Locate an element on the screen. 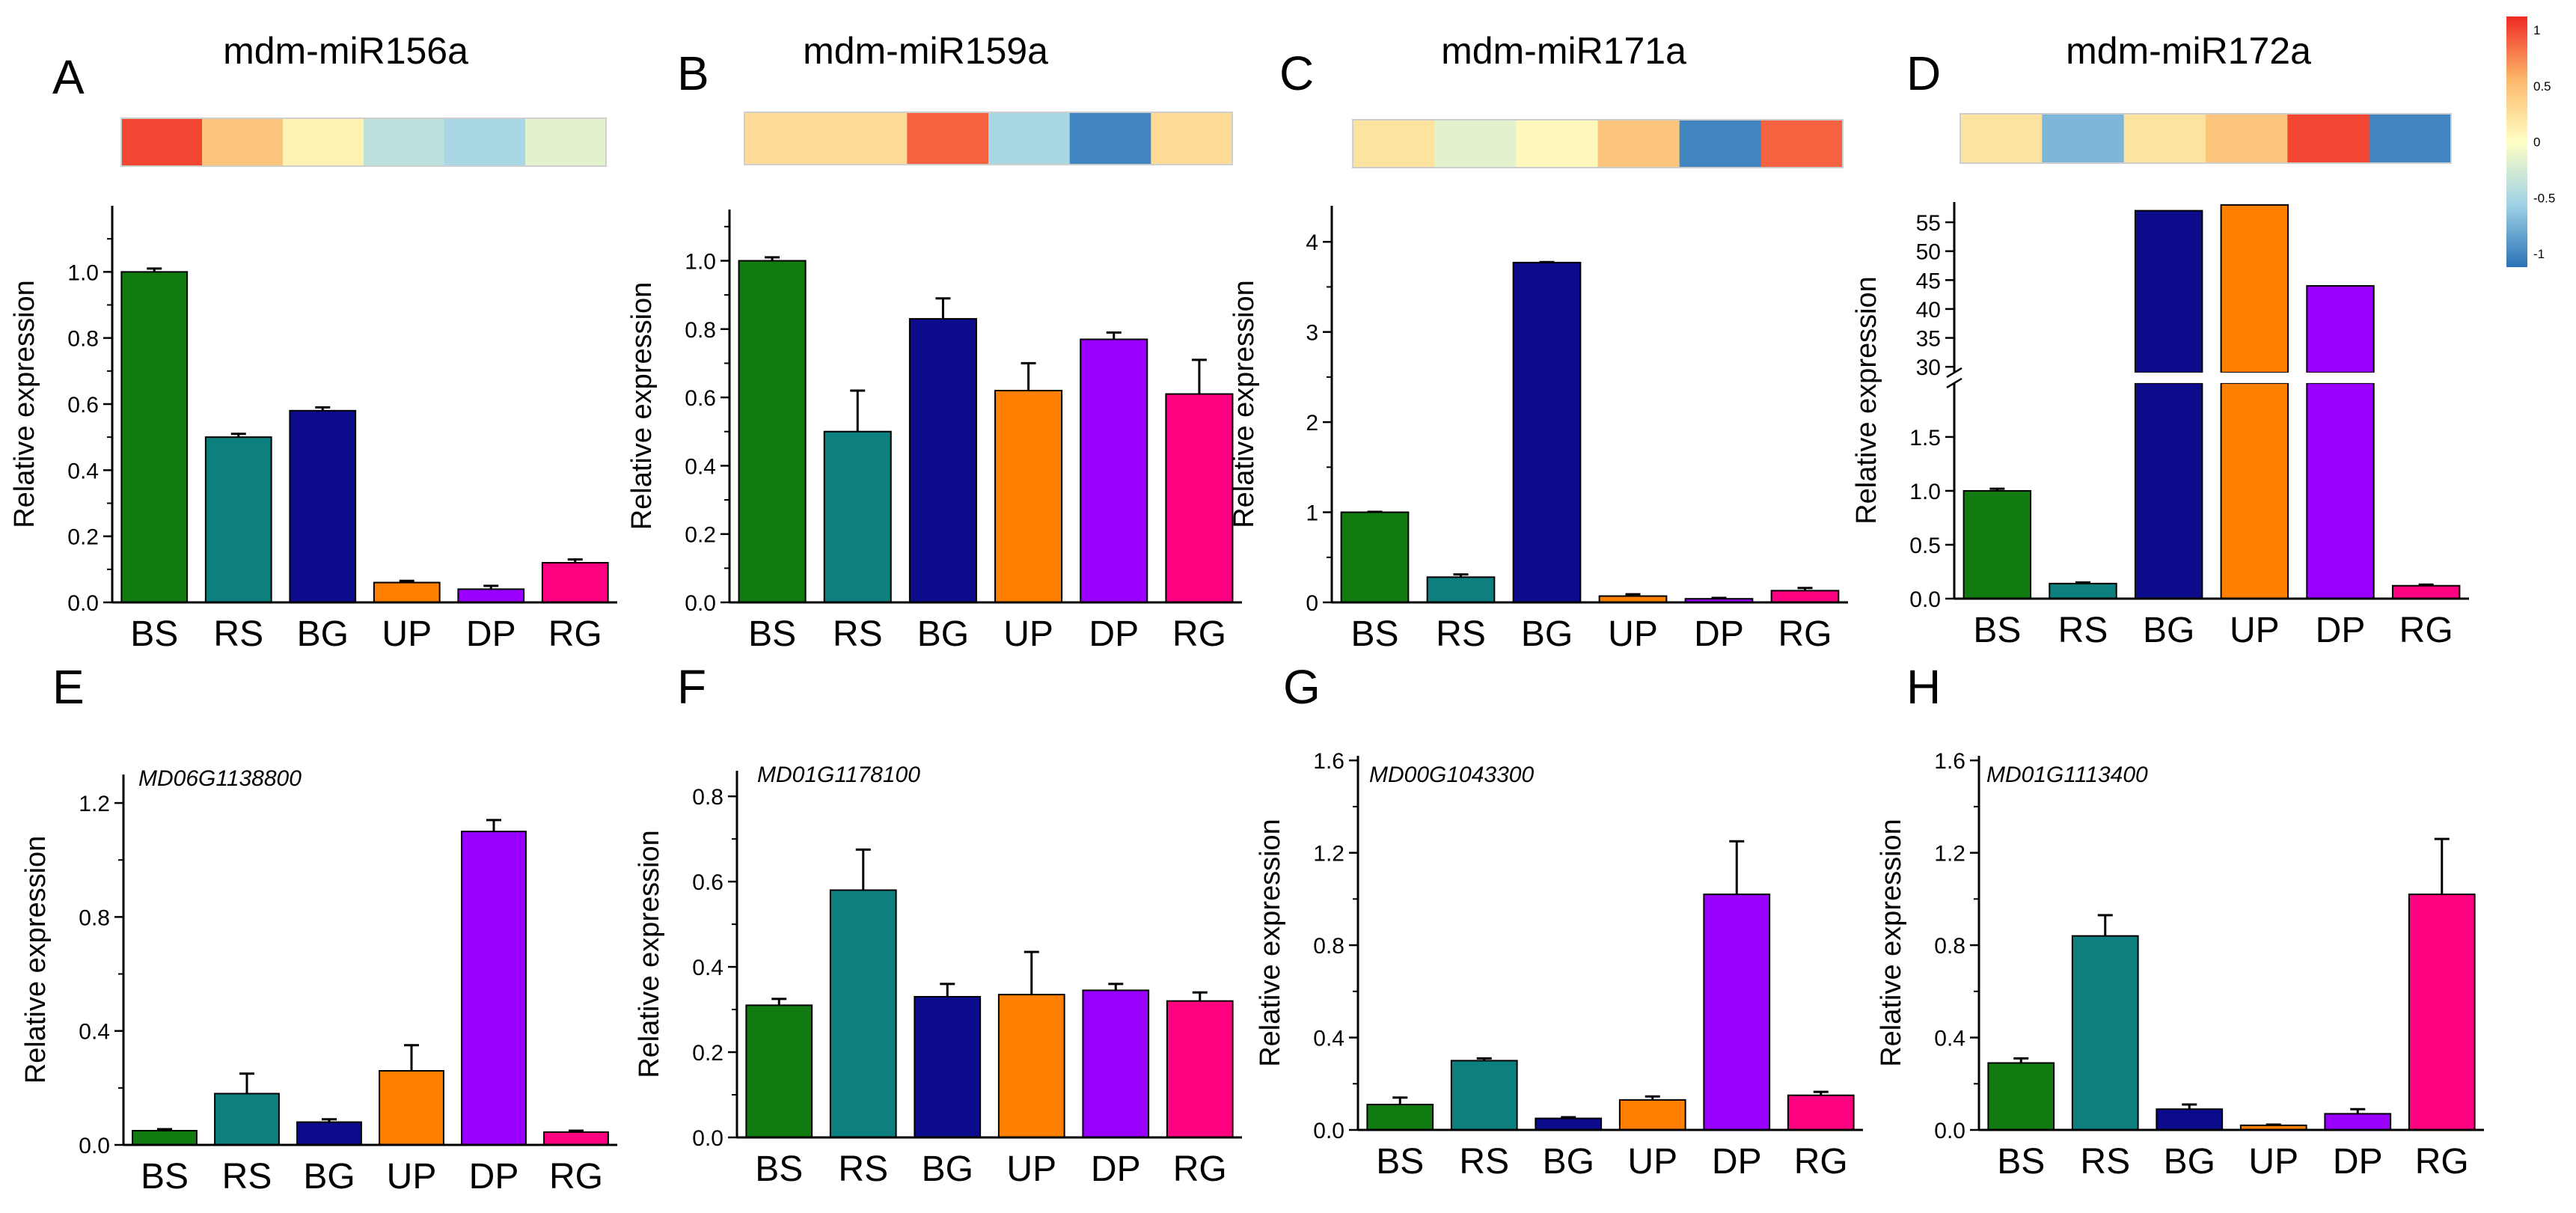 This screenshot has width=2576, height=1213. x-tick-label: BG is located at coordinates (1547, 634).